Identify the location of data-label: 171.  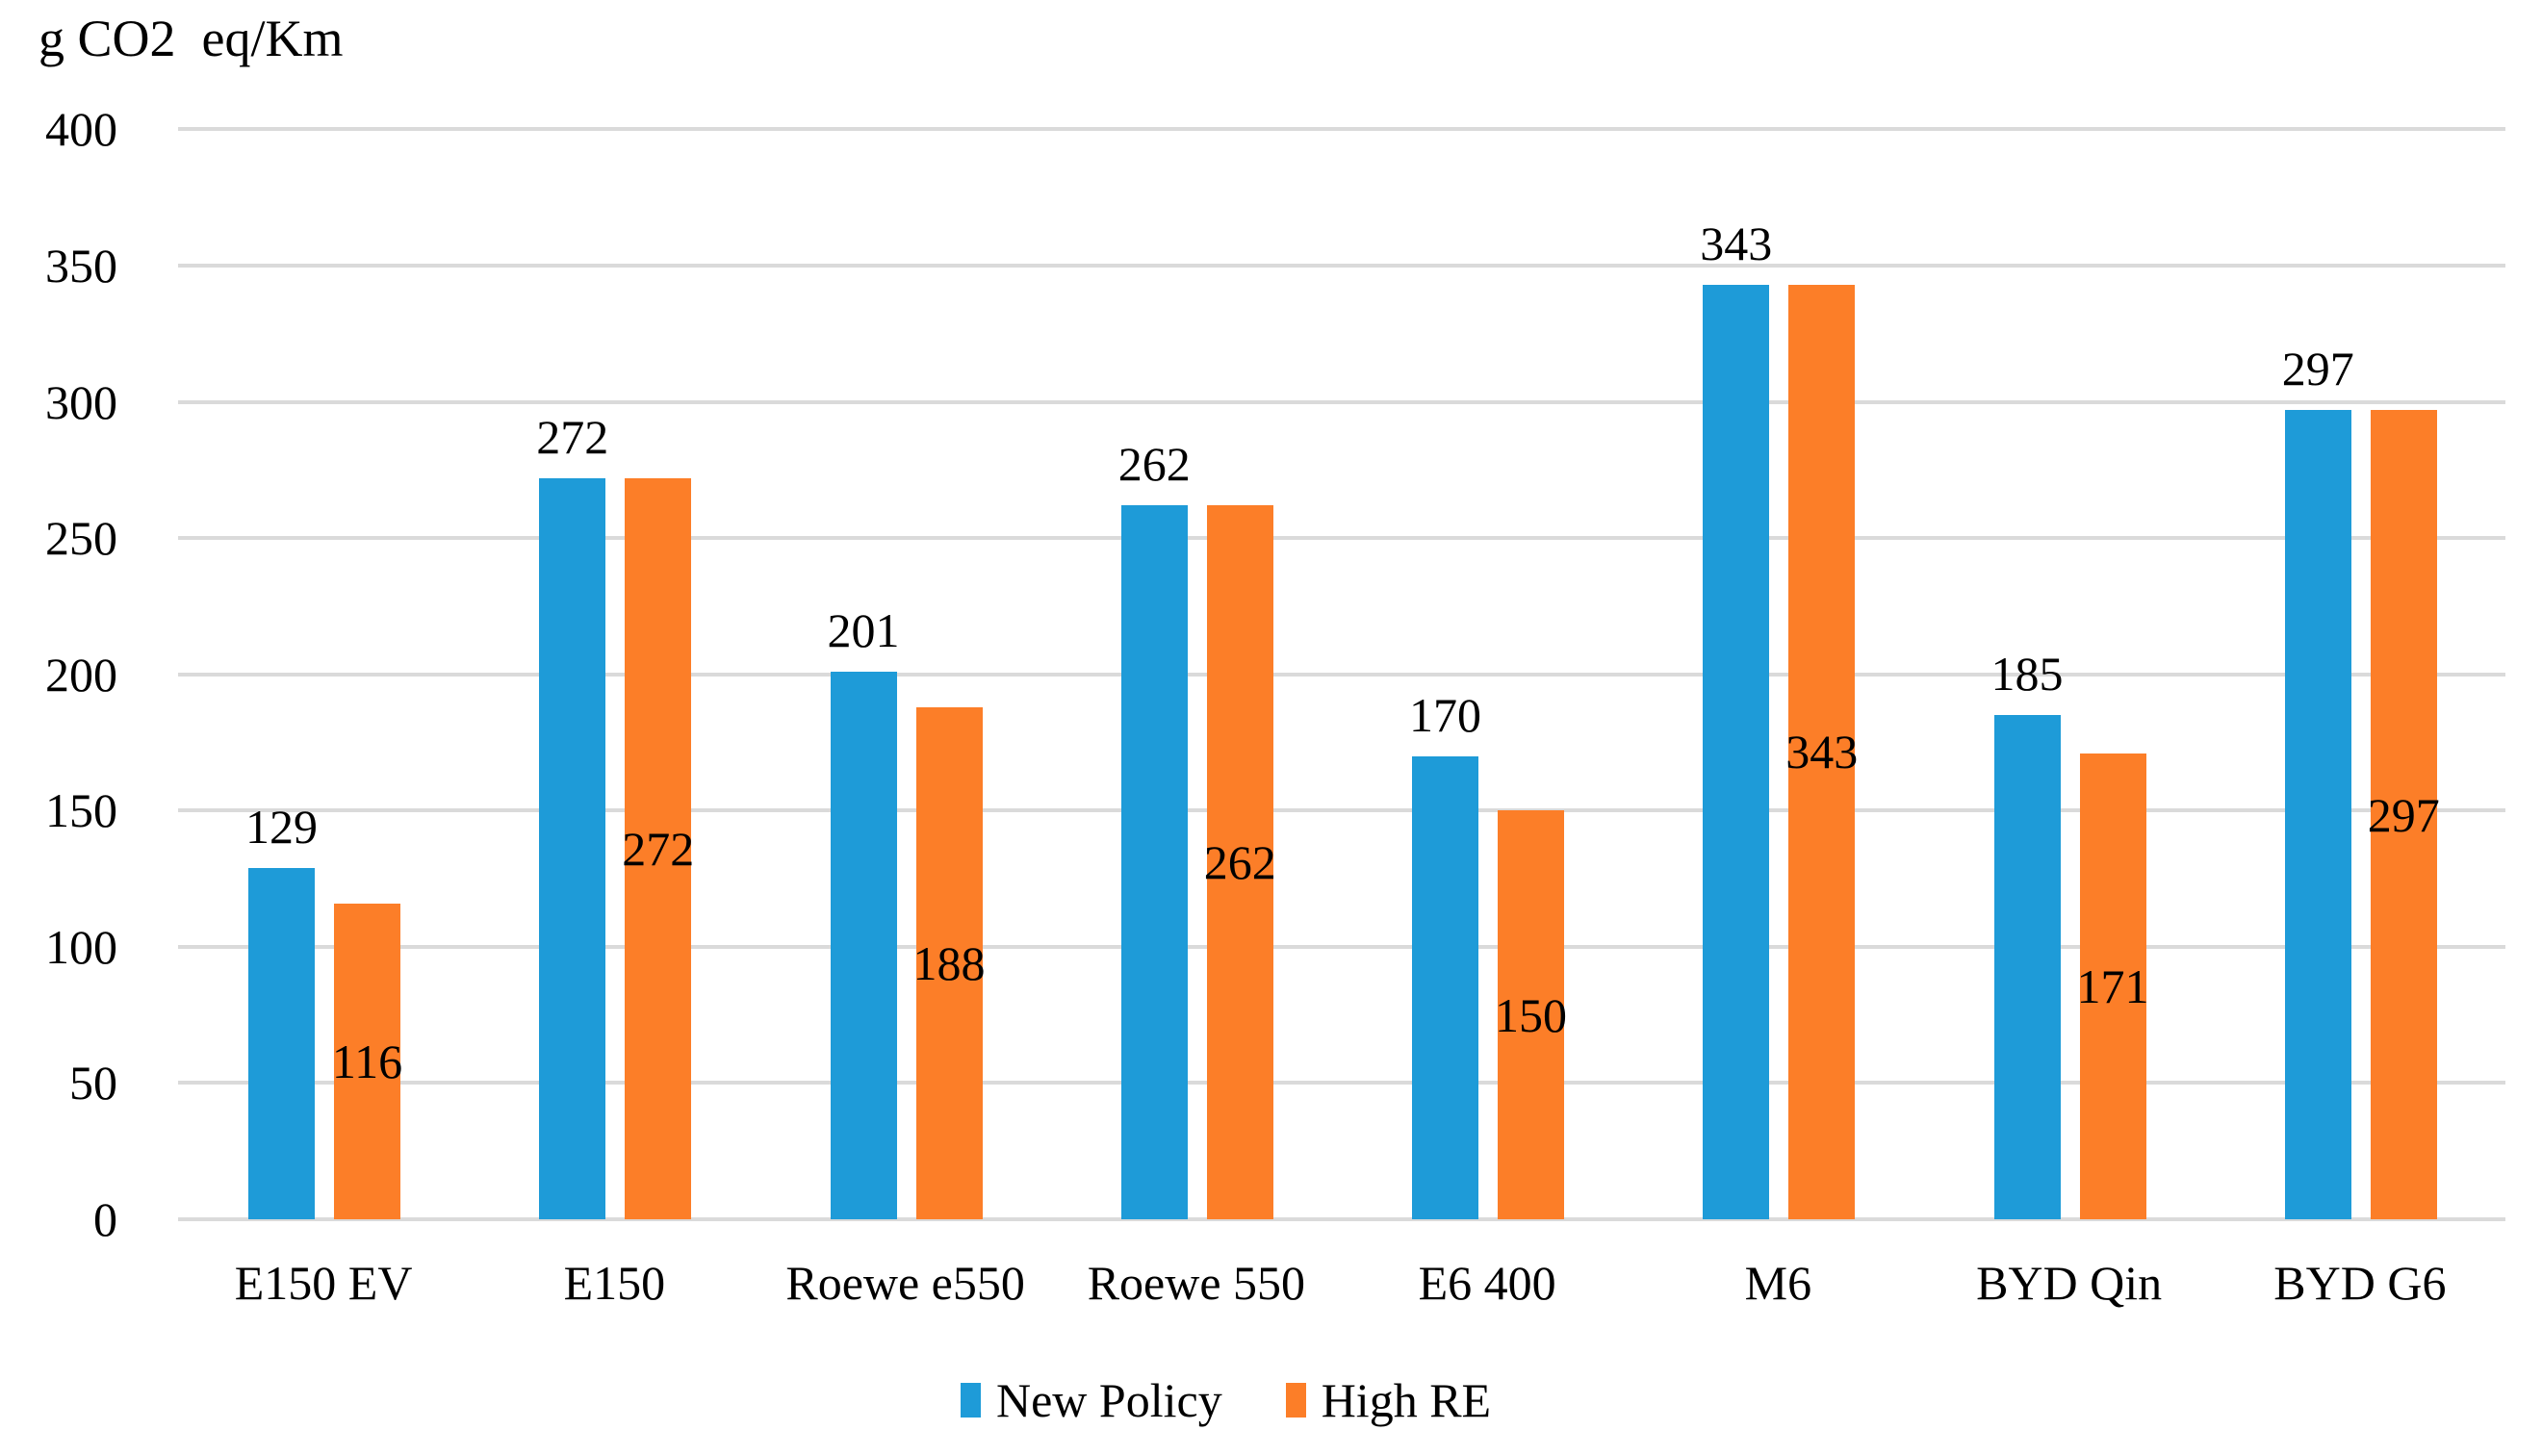
(2113, 986).